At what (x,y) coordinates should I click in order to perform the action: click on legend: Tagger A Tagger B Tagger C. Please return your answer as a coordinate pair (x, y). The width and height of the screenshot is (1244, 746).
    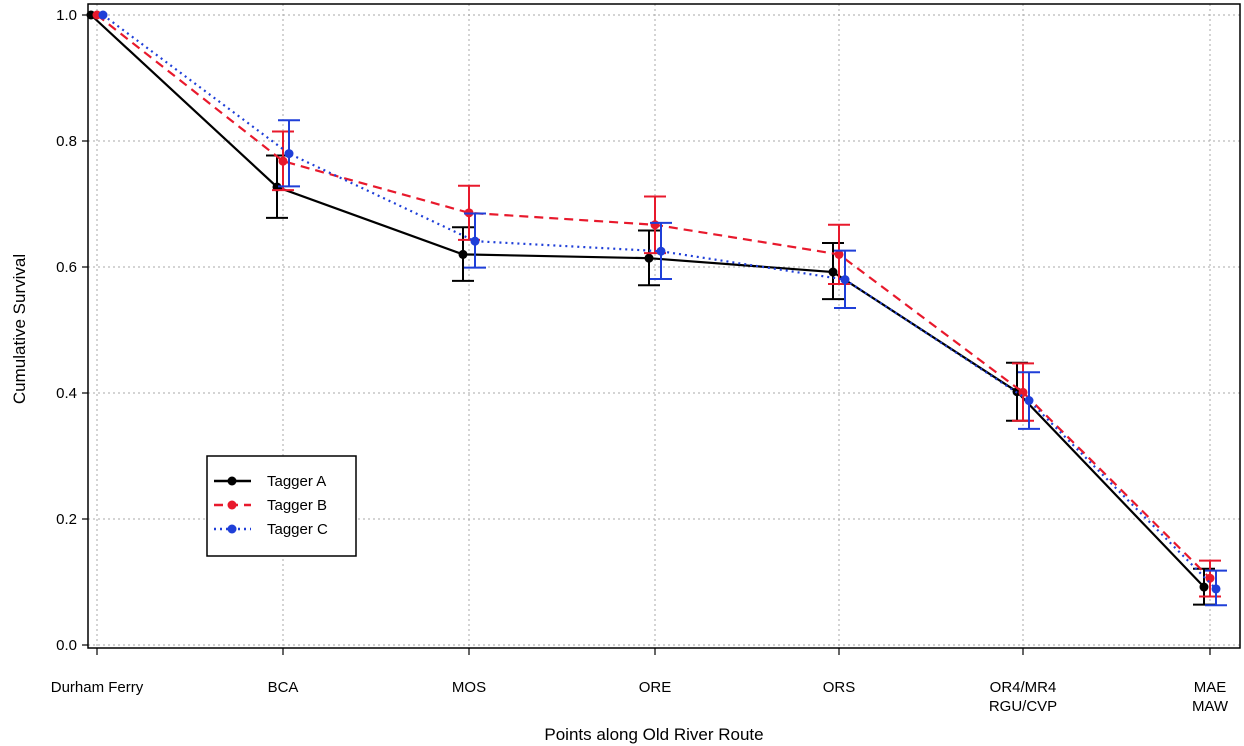
    Looking at the image, I should click on (281, 506).